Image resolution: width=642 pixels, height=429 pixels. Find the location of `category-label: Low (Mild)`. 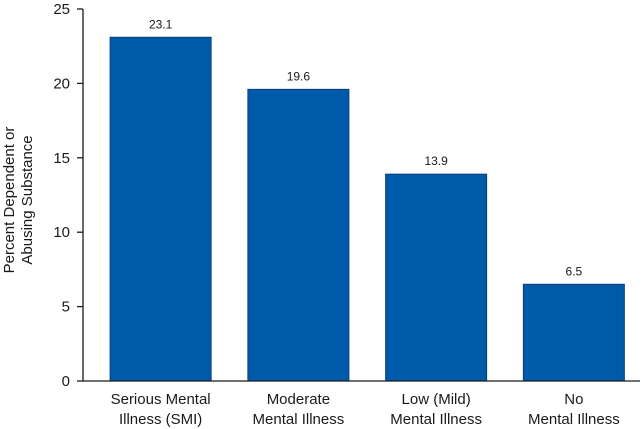

category-label: Low (Mild) is located at coordinates (436, 399).